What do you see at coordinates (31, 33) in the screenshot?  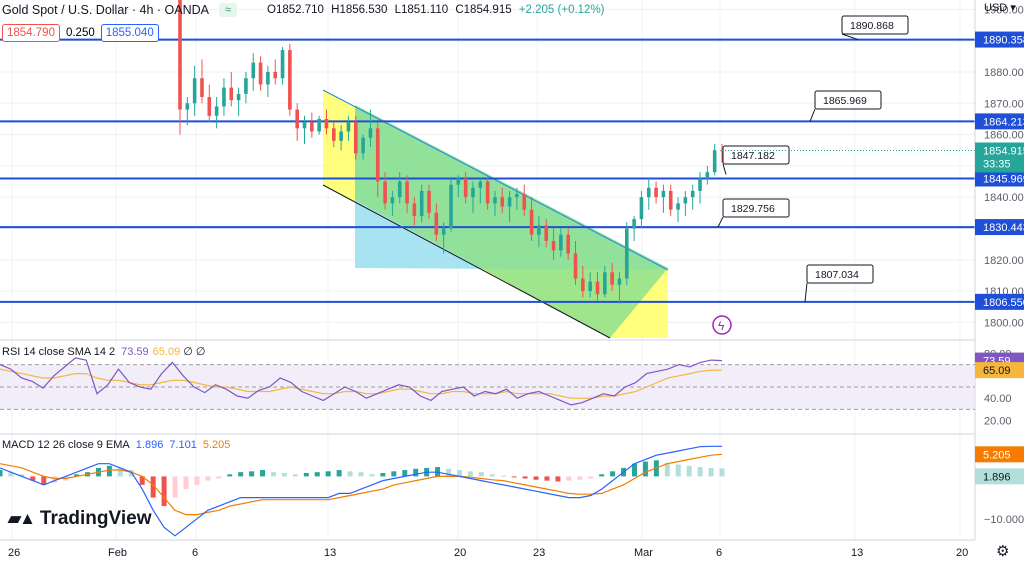 I see `sell-button: 1854.790` at bounding box center [31, 33].